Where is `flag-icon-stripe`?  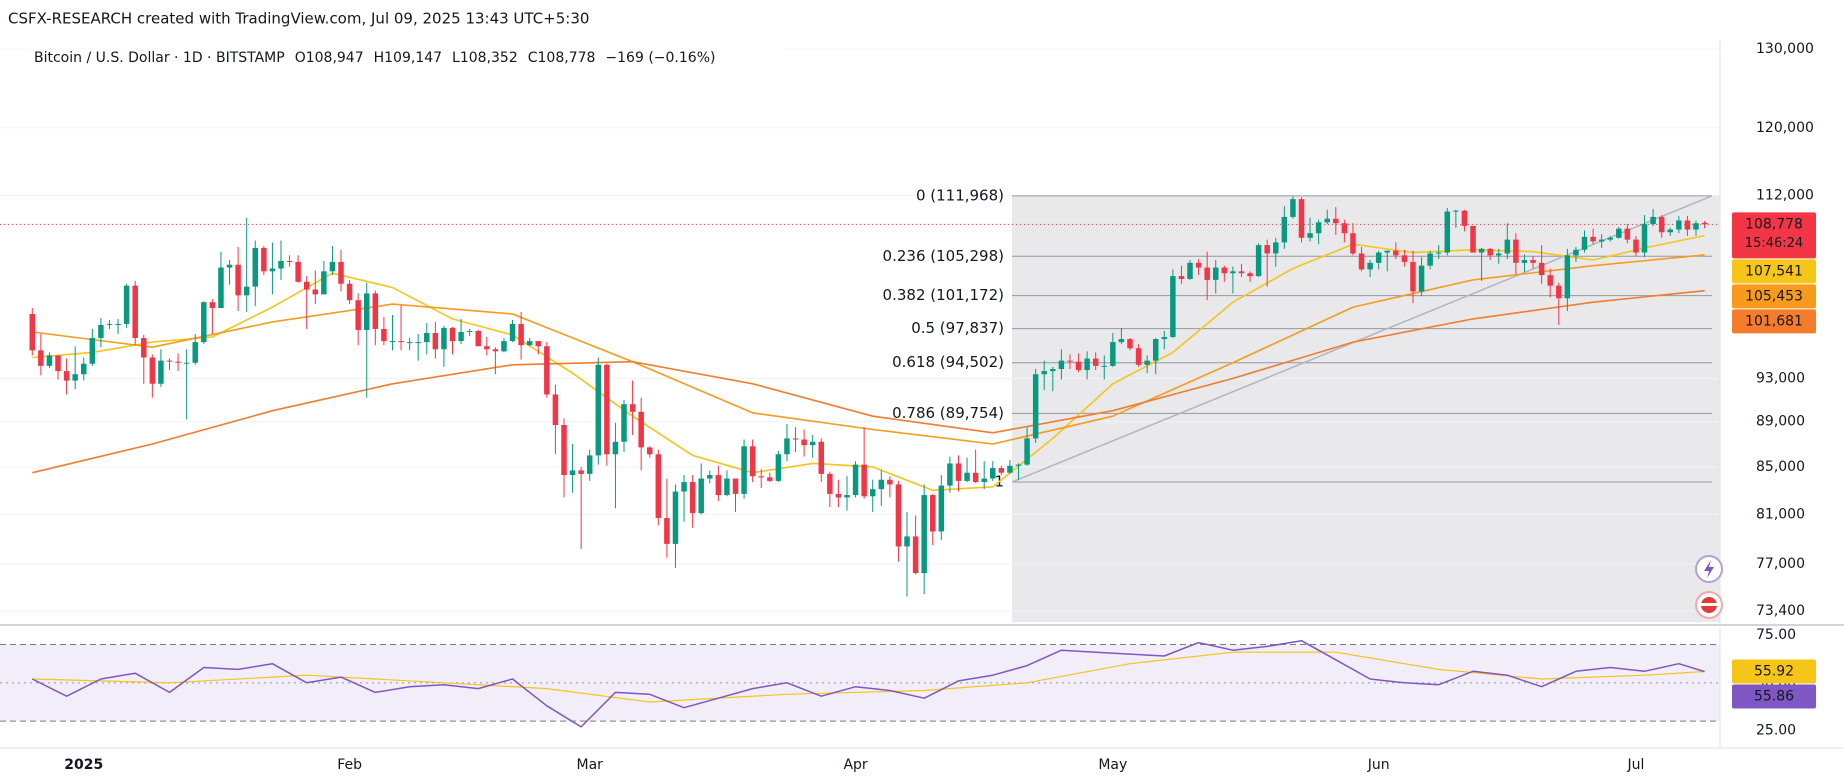
flag-icon-stripe is located at coordinates (1709, 604).